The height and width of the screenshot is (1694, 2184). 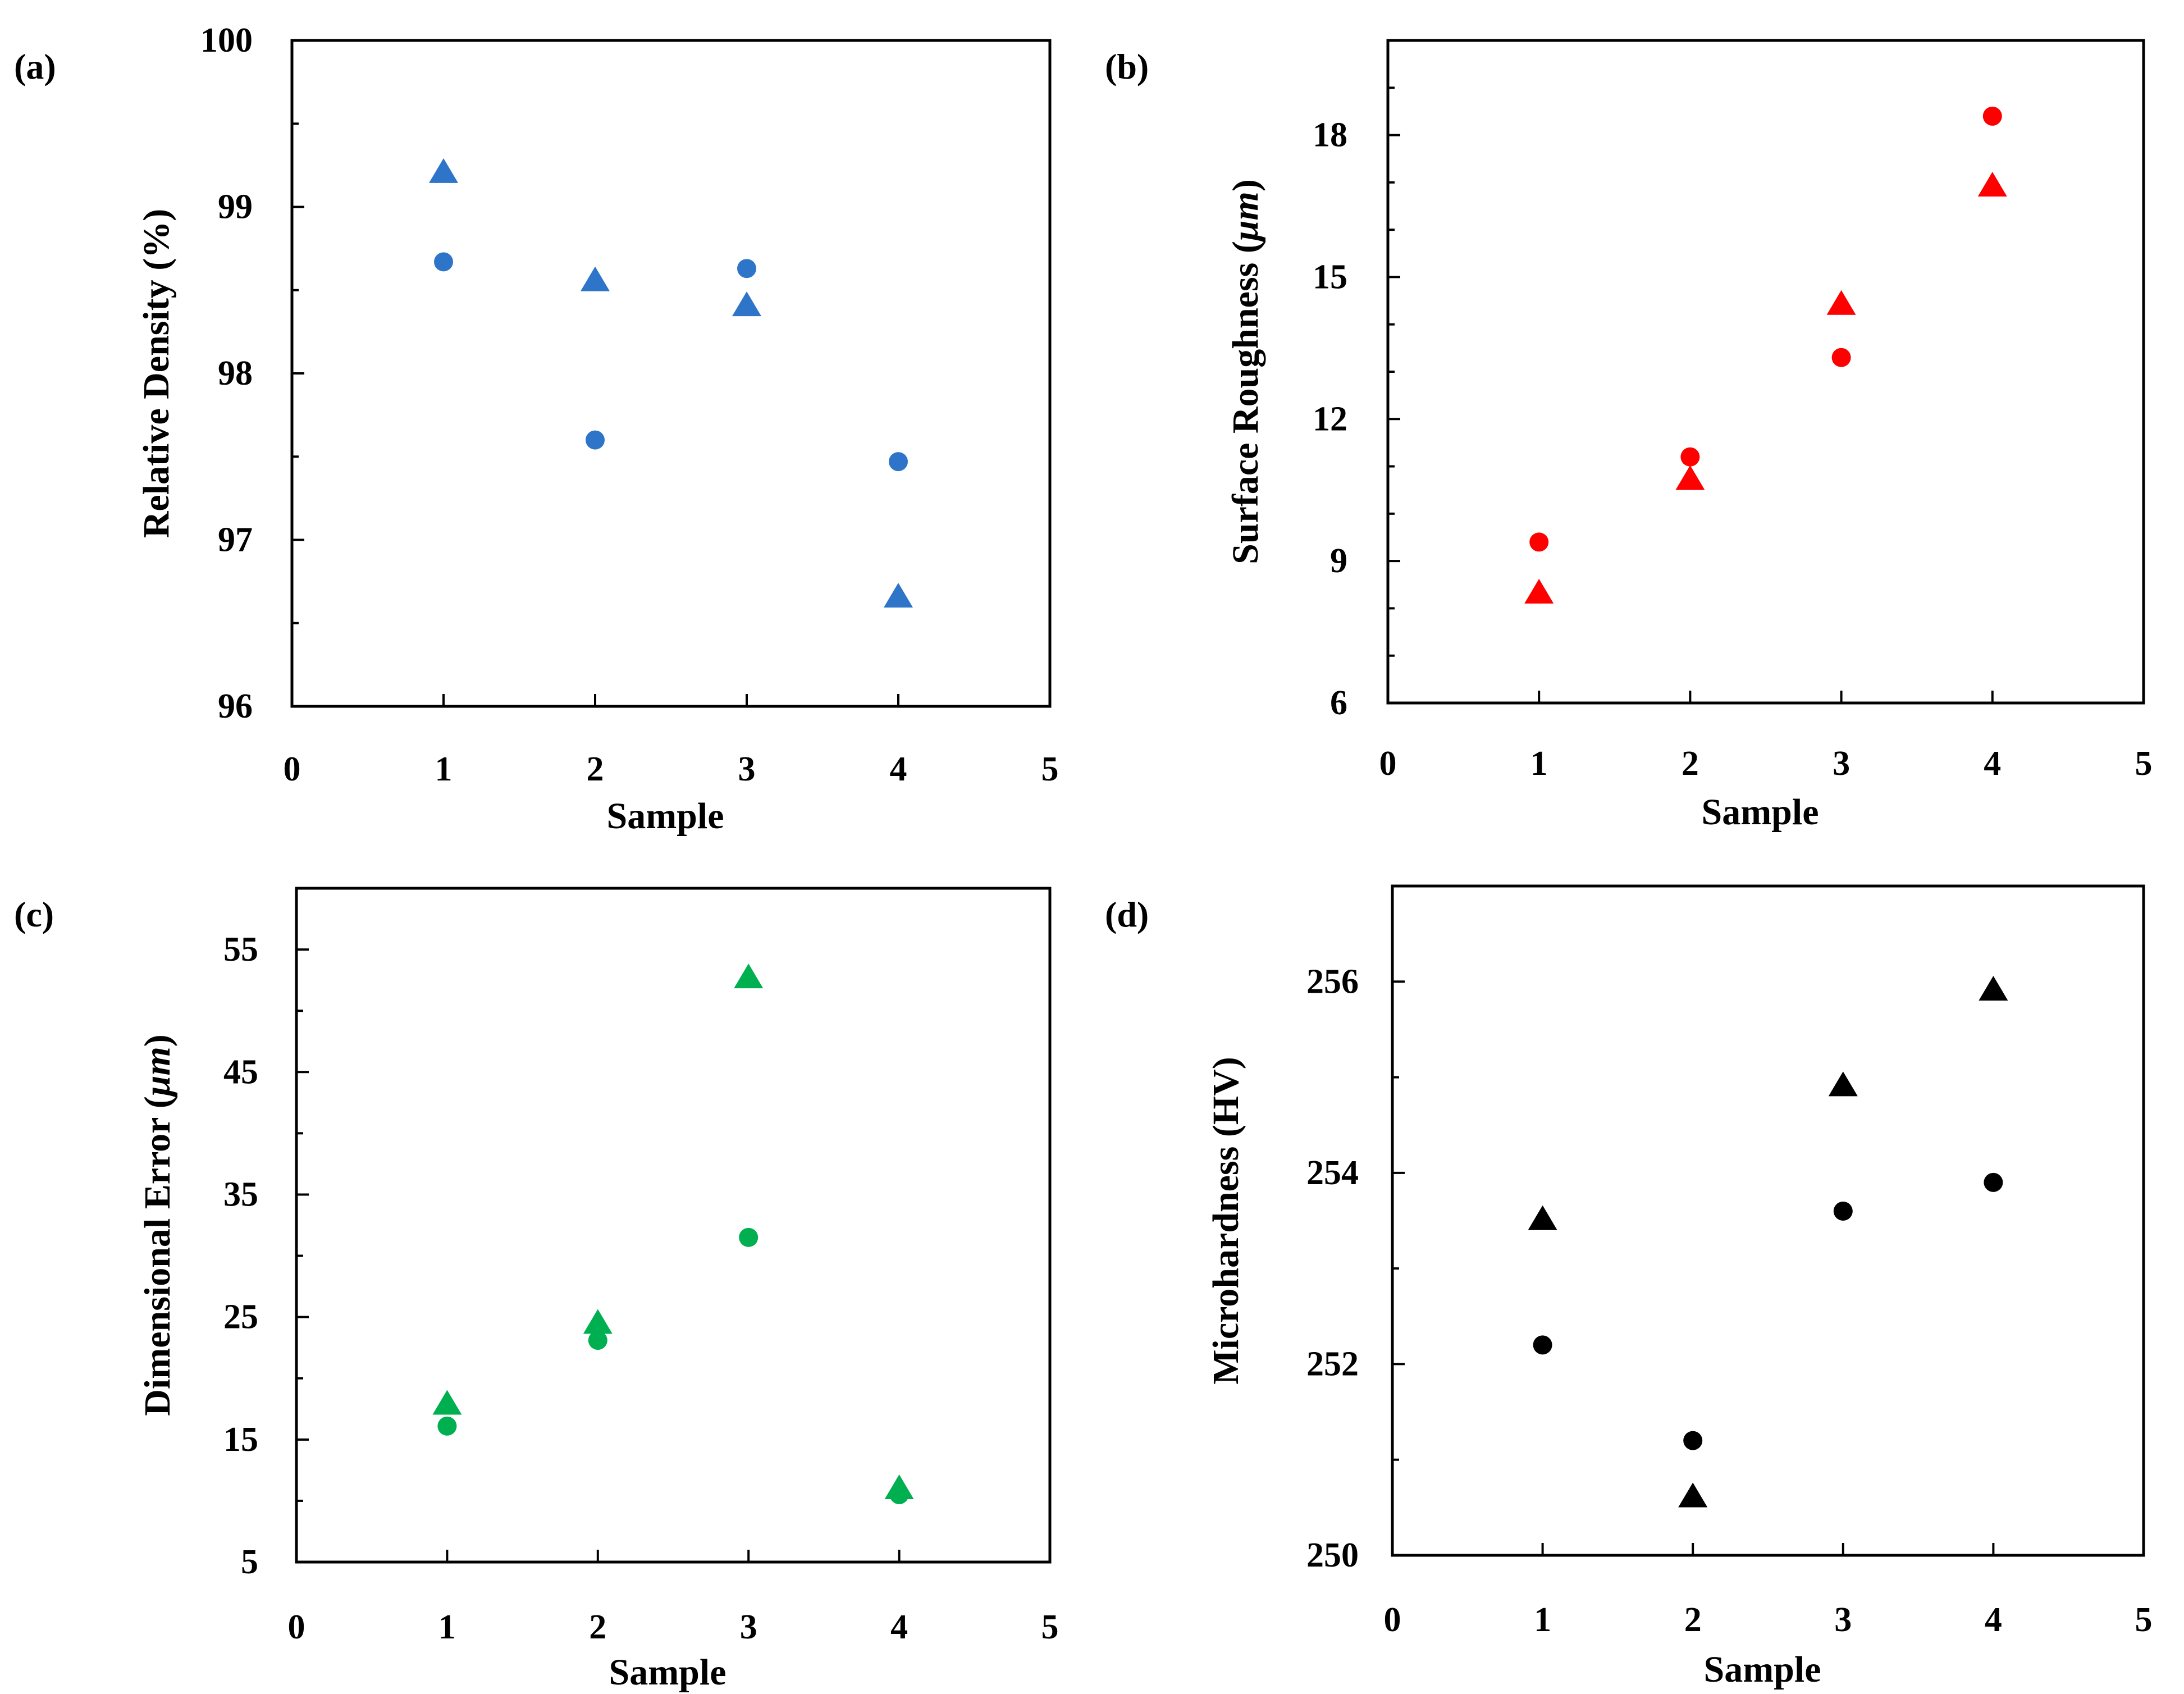 What do you see at coordinates (157, 1256) in the screenshot?
I see `y-axis-title-text: Dimensional Error (` at bounding box center [157, 1256].